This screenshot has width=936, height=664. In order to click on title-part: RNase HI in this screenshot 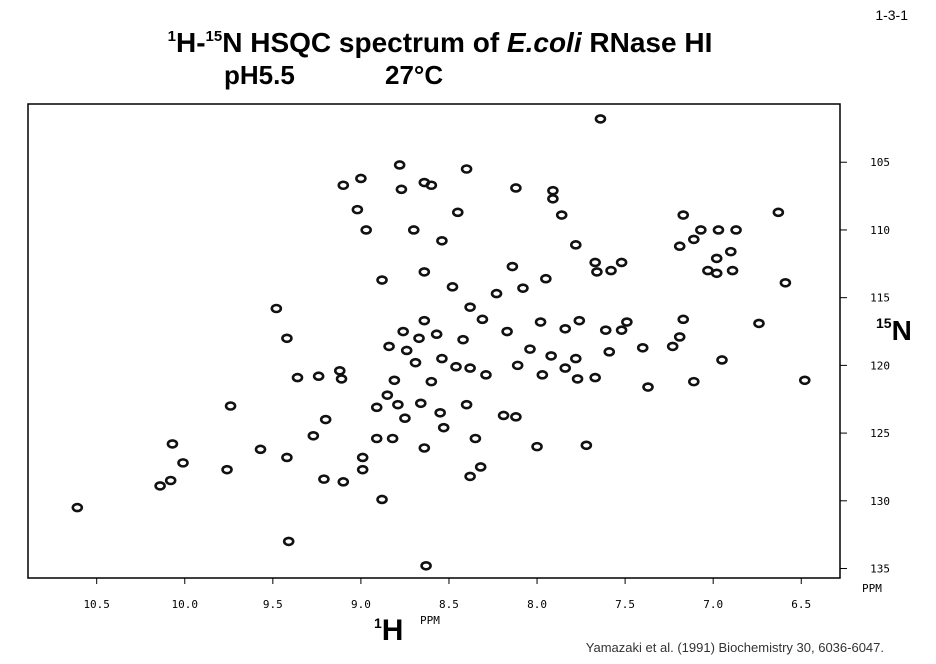, I will do `click(647, 42)`.